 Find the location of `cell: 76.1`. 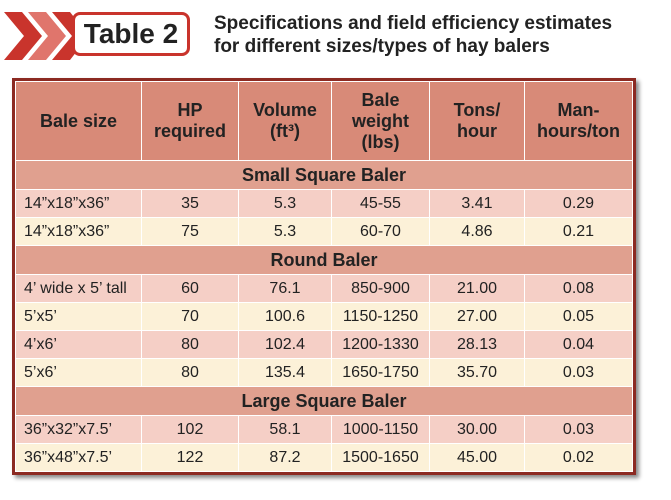

cell: 76.1 is located at coordinates (285, 288).